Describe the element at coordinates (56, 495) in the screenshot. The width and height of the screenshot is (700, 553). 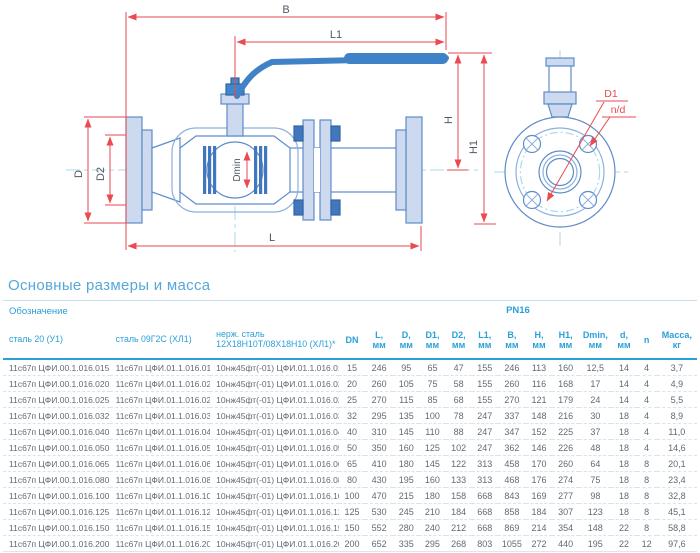
I see `designation-cell: 11с67п ЦФИ.00.1.016.100` at that location.